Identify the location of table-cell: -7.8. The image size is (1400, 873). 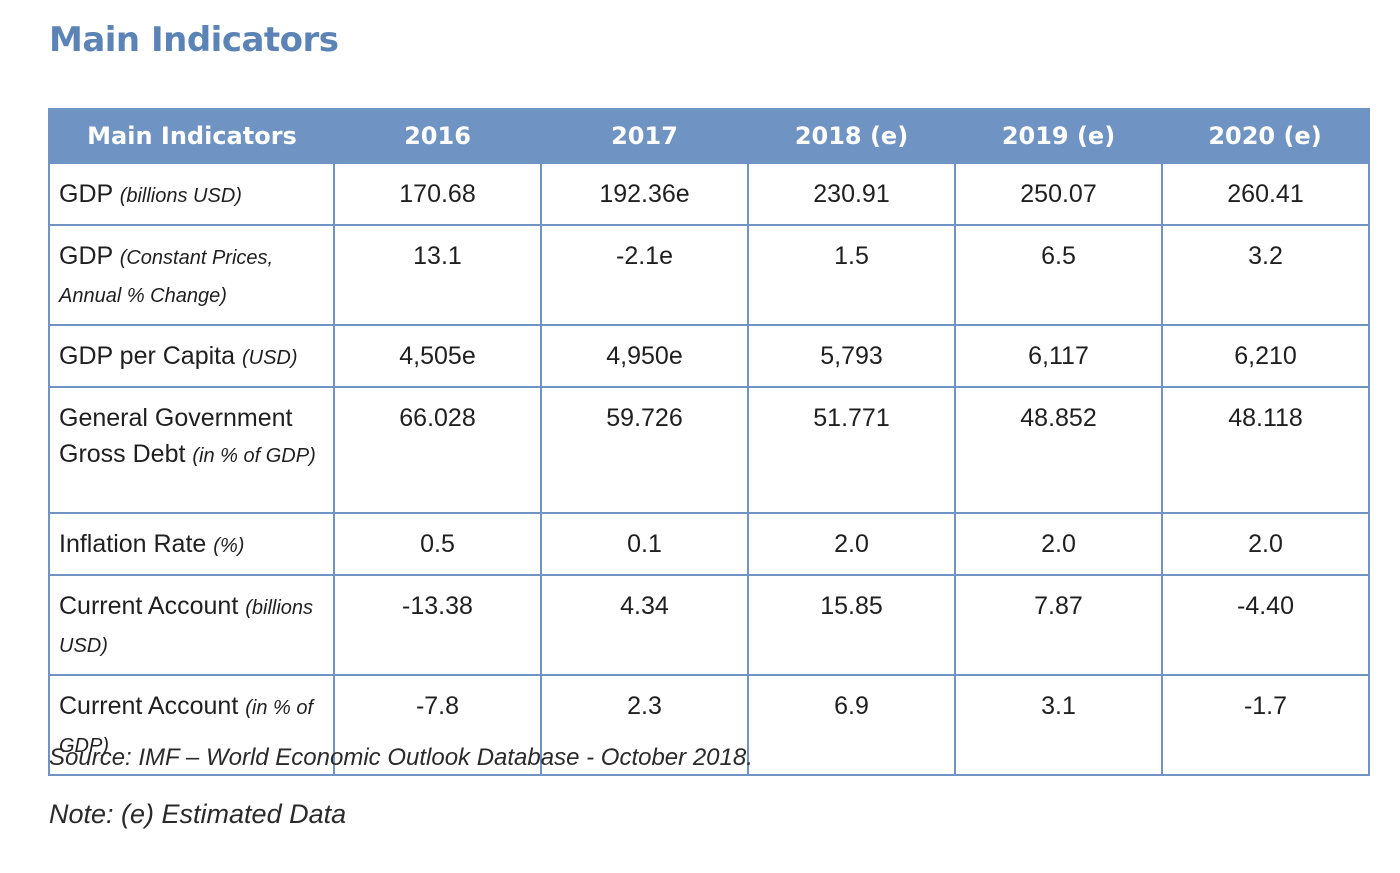
(437, 725).